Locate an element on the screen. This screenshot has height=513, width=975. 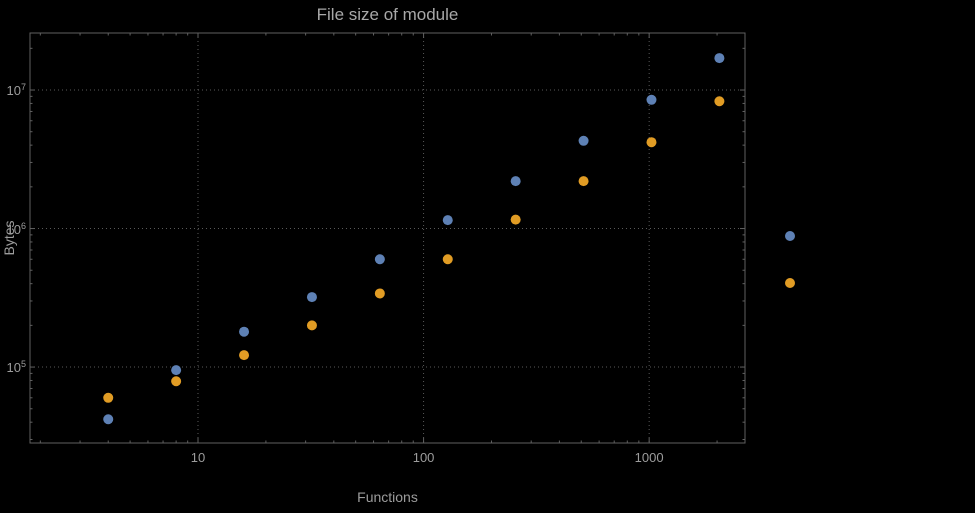
y-tick-exp: 6 is located at coordinates (23, 225).